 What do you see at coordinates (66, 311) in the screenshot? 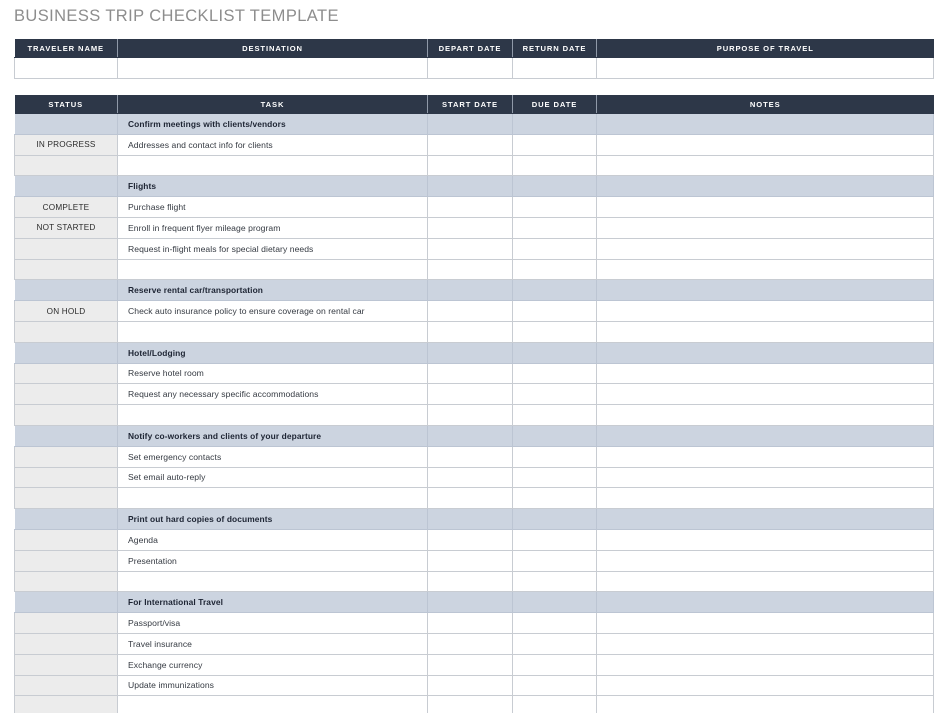
I see `cell-status: ON HOLD` at bounding box center [66, 311].